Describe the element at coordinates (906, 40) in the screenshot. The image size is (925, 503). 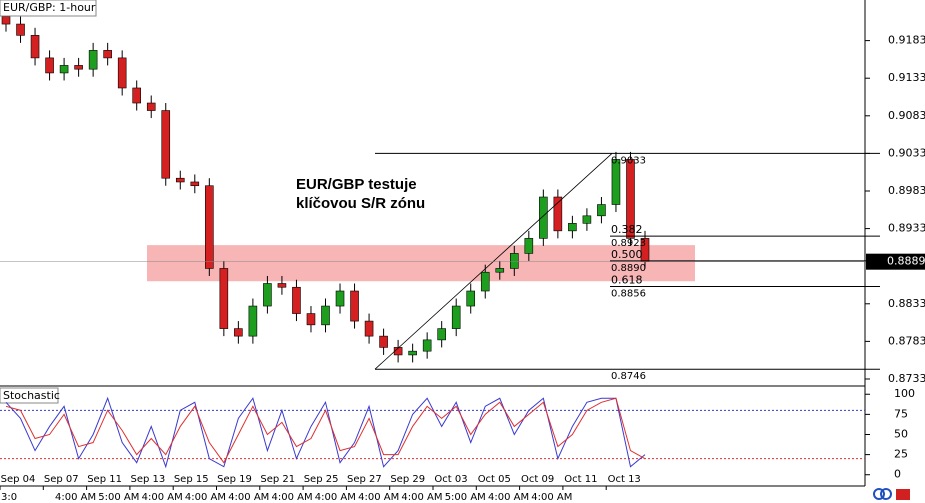
I see `y-tick-label: 0.9183` at that location.